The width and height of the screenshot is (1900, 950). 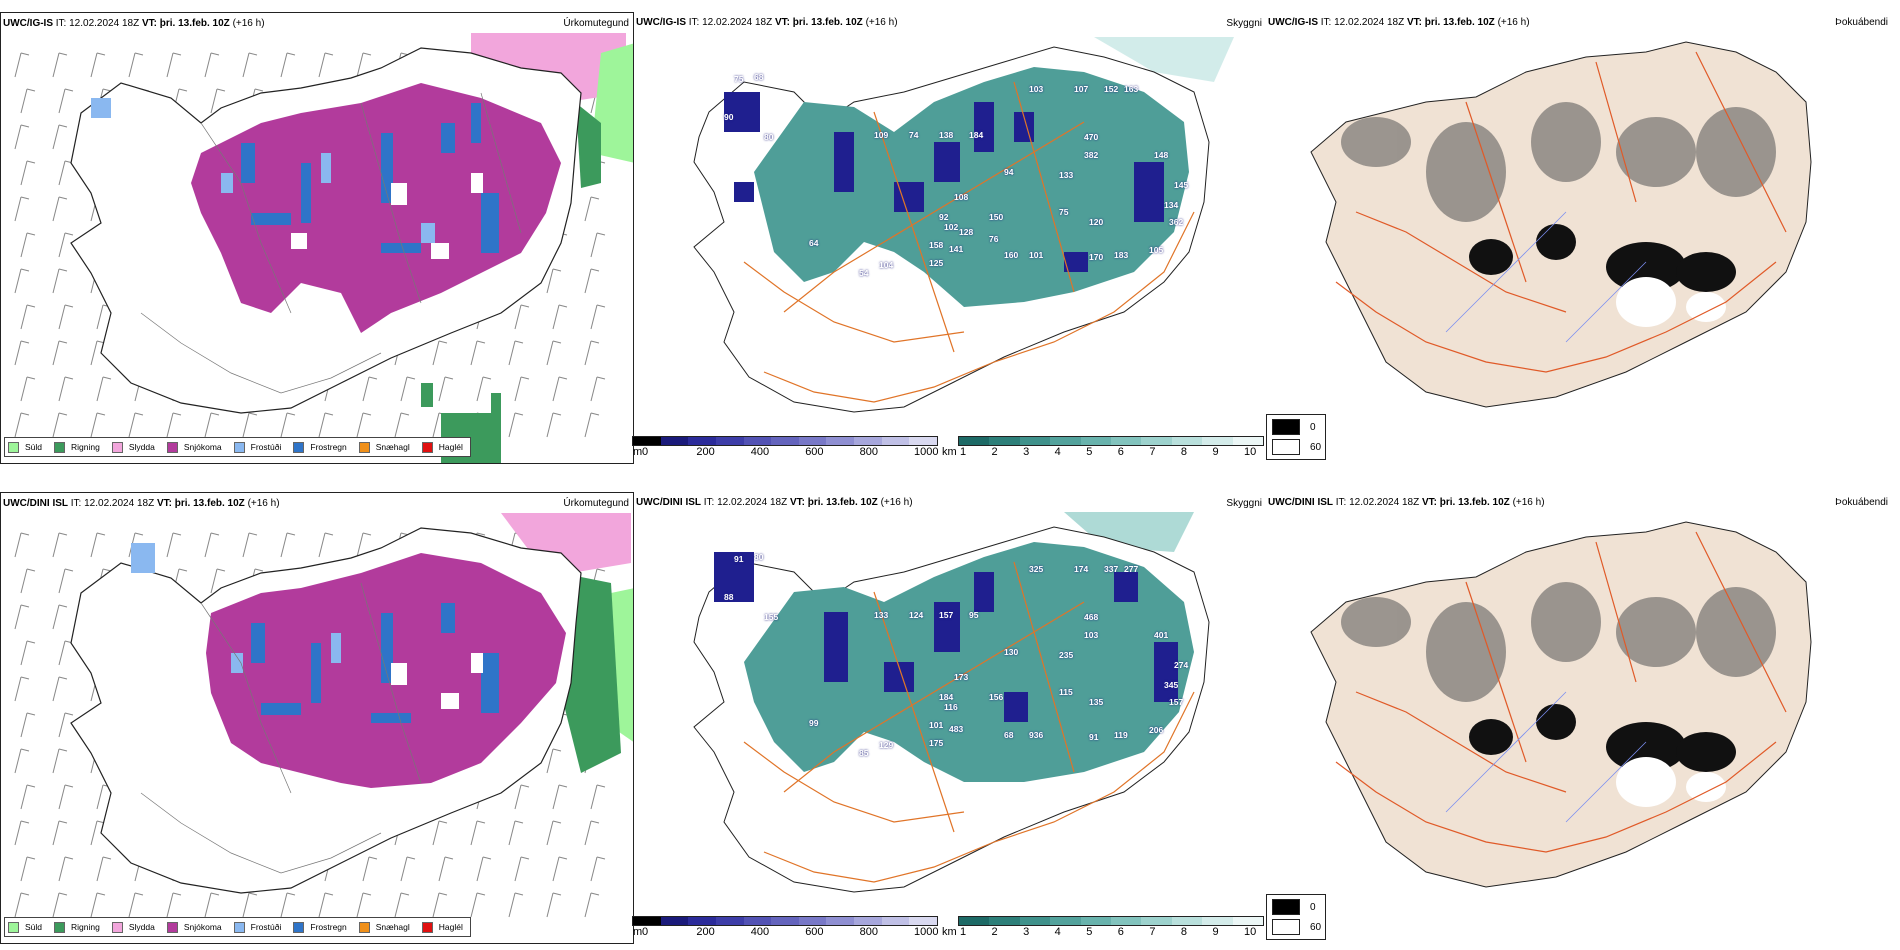 What do you see at coordinates (881, 135) in the screenshot?
I see `map-value-label: 109` at bounding box center [881, 135].